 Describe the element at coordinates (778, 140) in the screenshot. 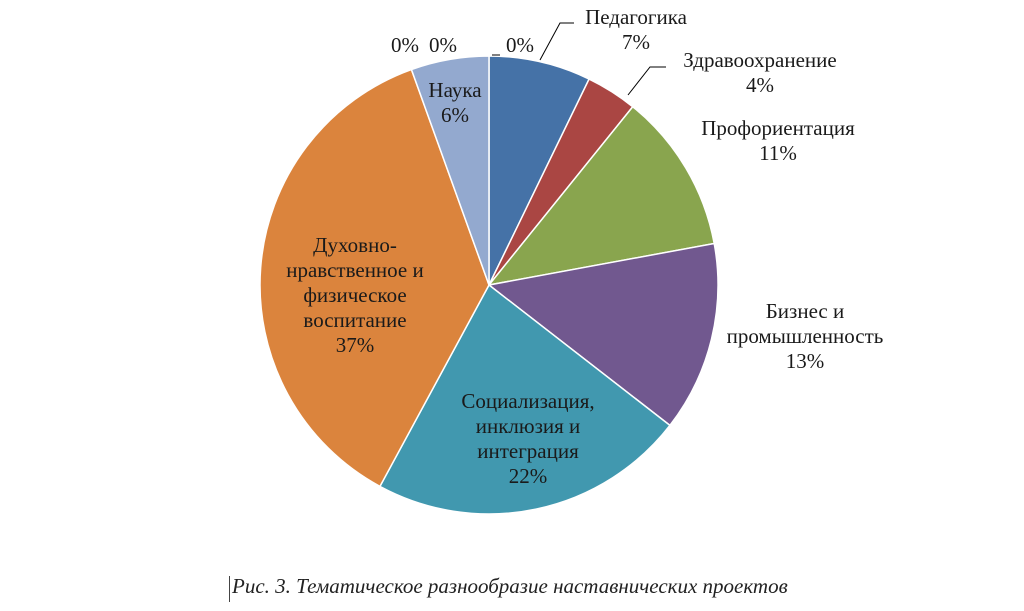

I see `slice-label-3: Профориентация 11%` at that location.